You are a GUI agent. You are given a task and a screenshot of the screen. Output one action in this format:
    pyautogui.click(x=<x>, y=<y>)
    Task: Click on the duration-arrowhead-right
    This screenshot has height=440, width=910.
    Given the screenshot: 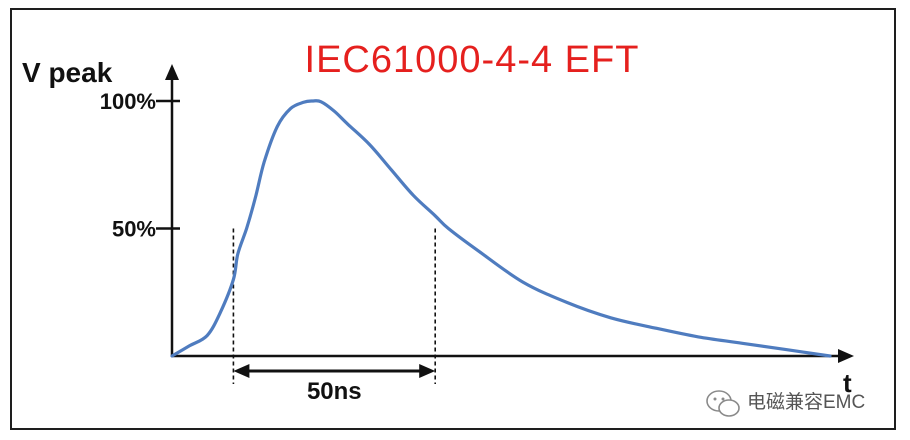 What is the action you would take?
    pyautogui.click(x=427, y=371)
    